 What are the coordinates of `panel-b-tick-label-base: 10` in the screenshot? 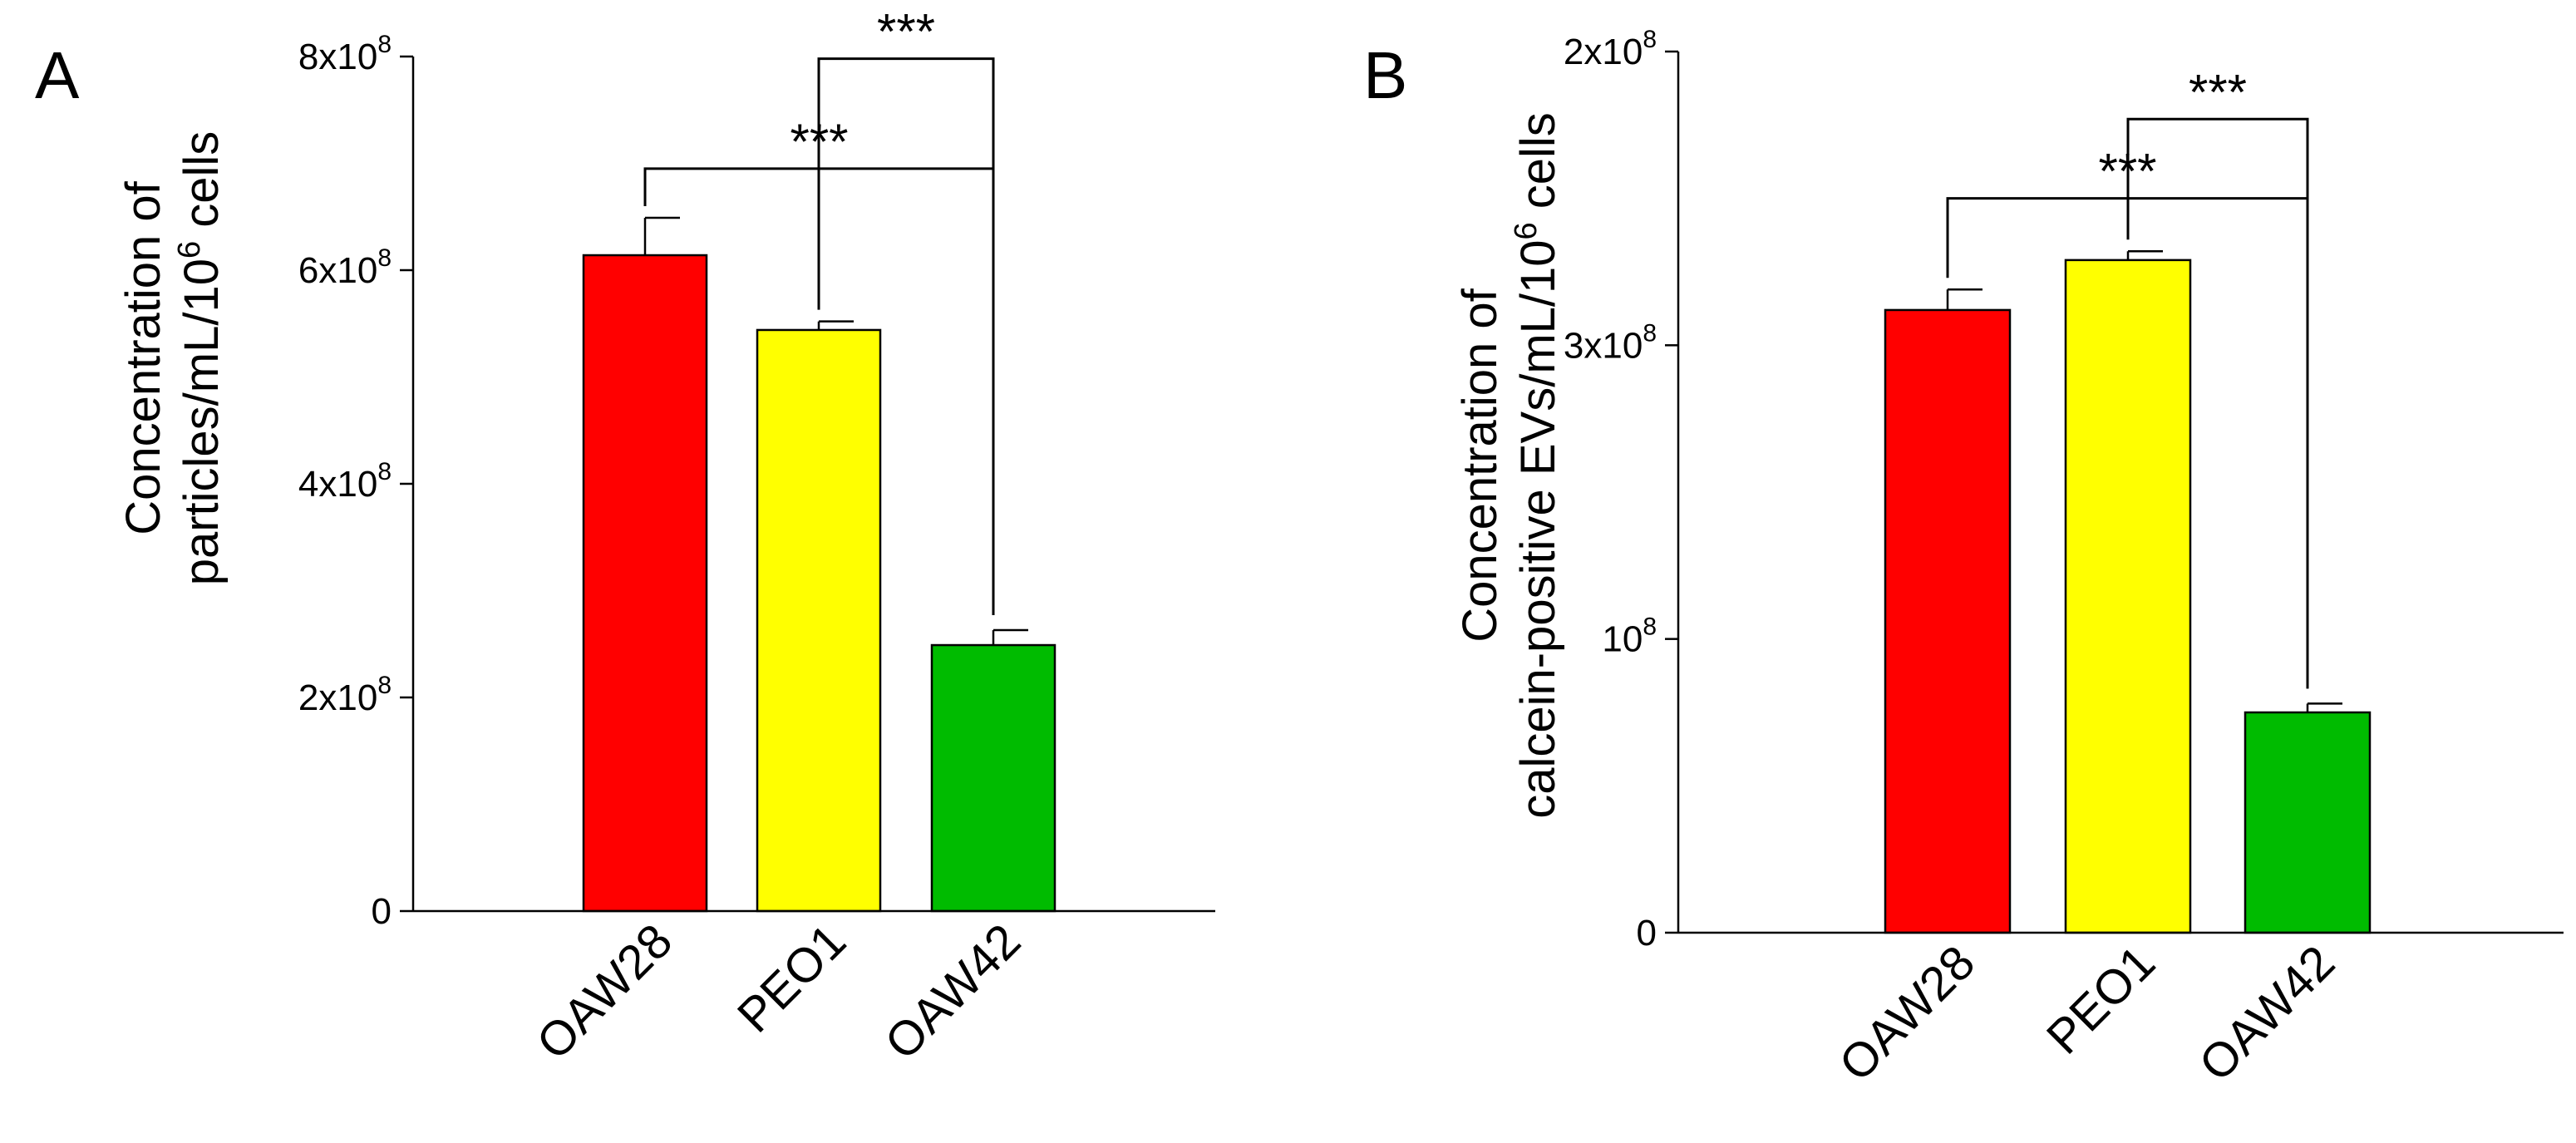 It's located at (1622, 639).